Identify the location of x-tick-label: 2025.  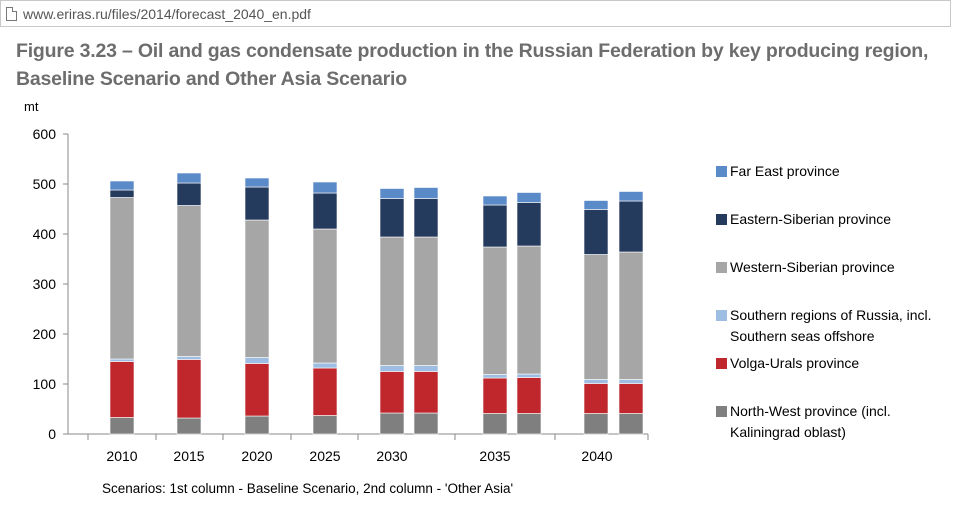
(324, 456).